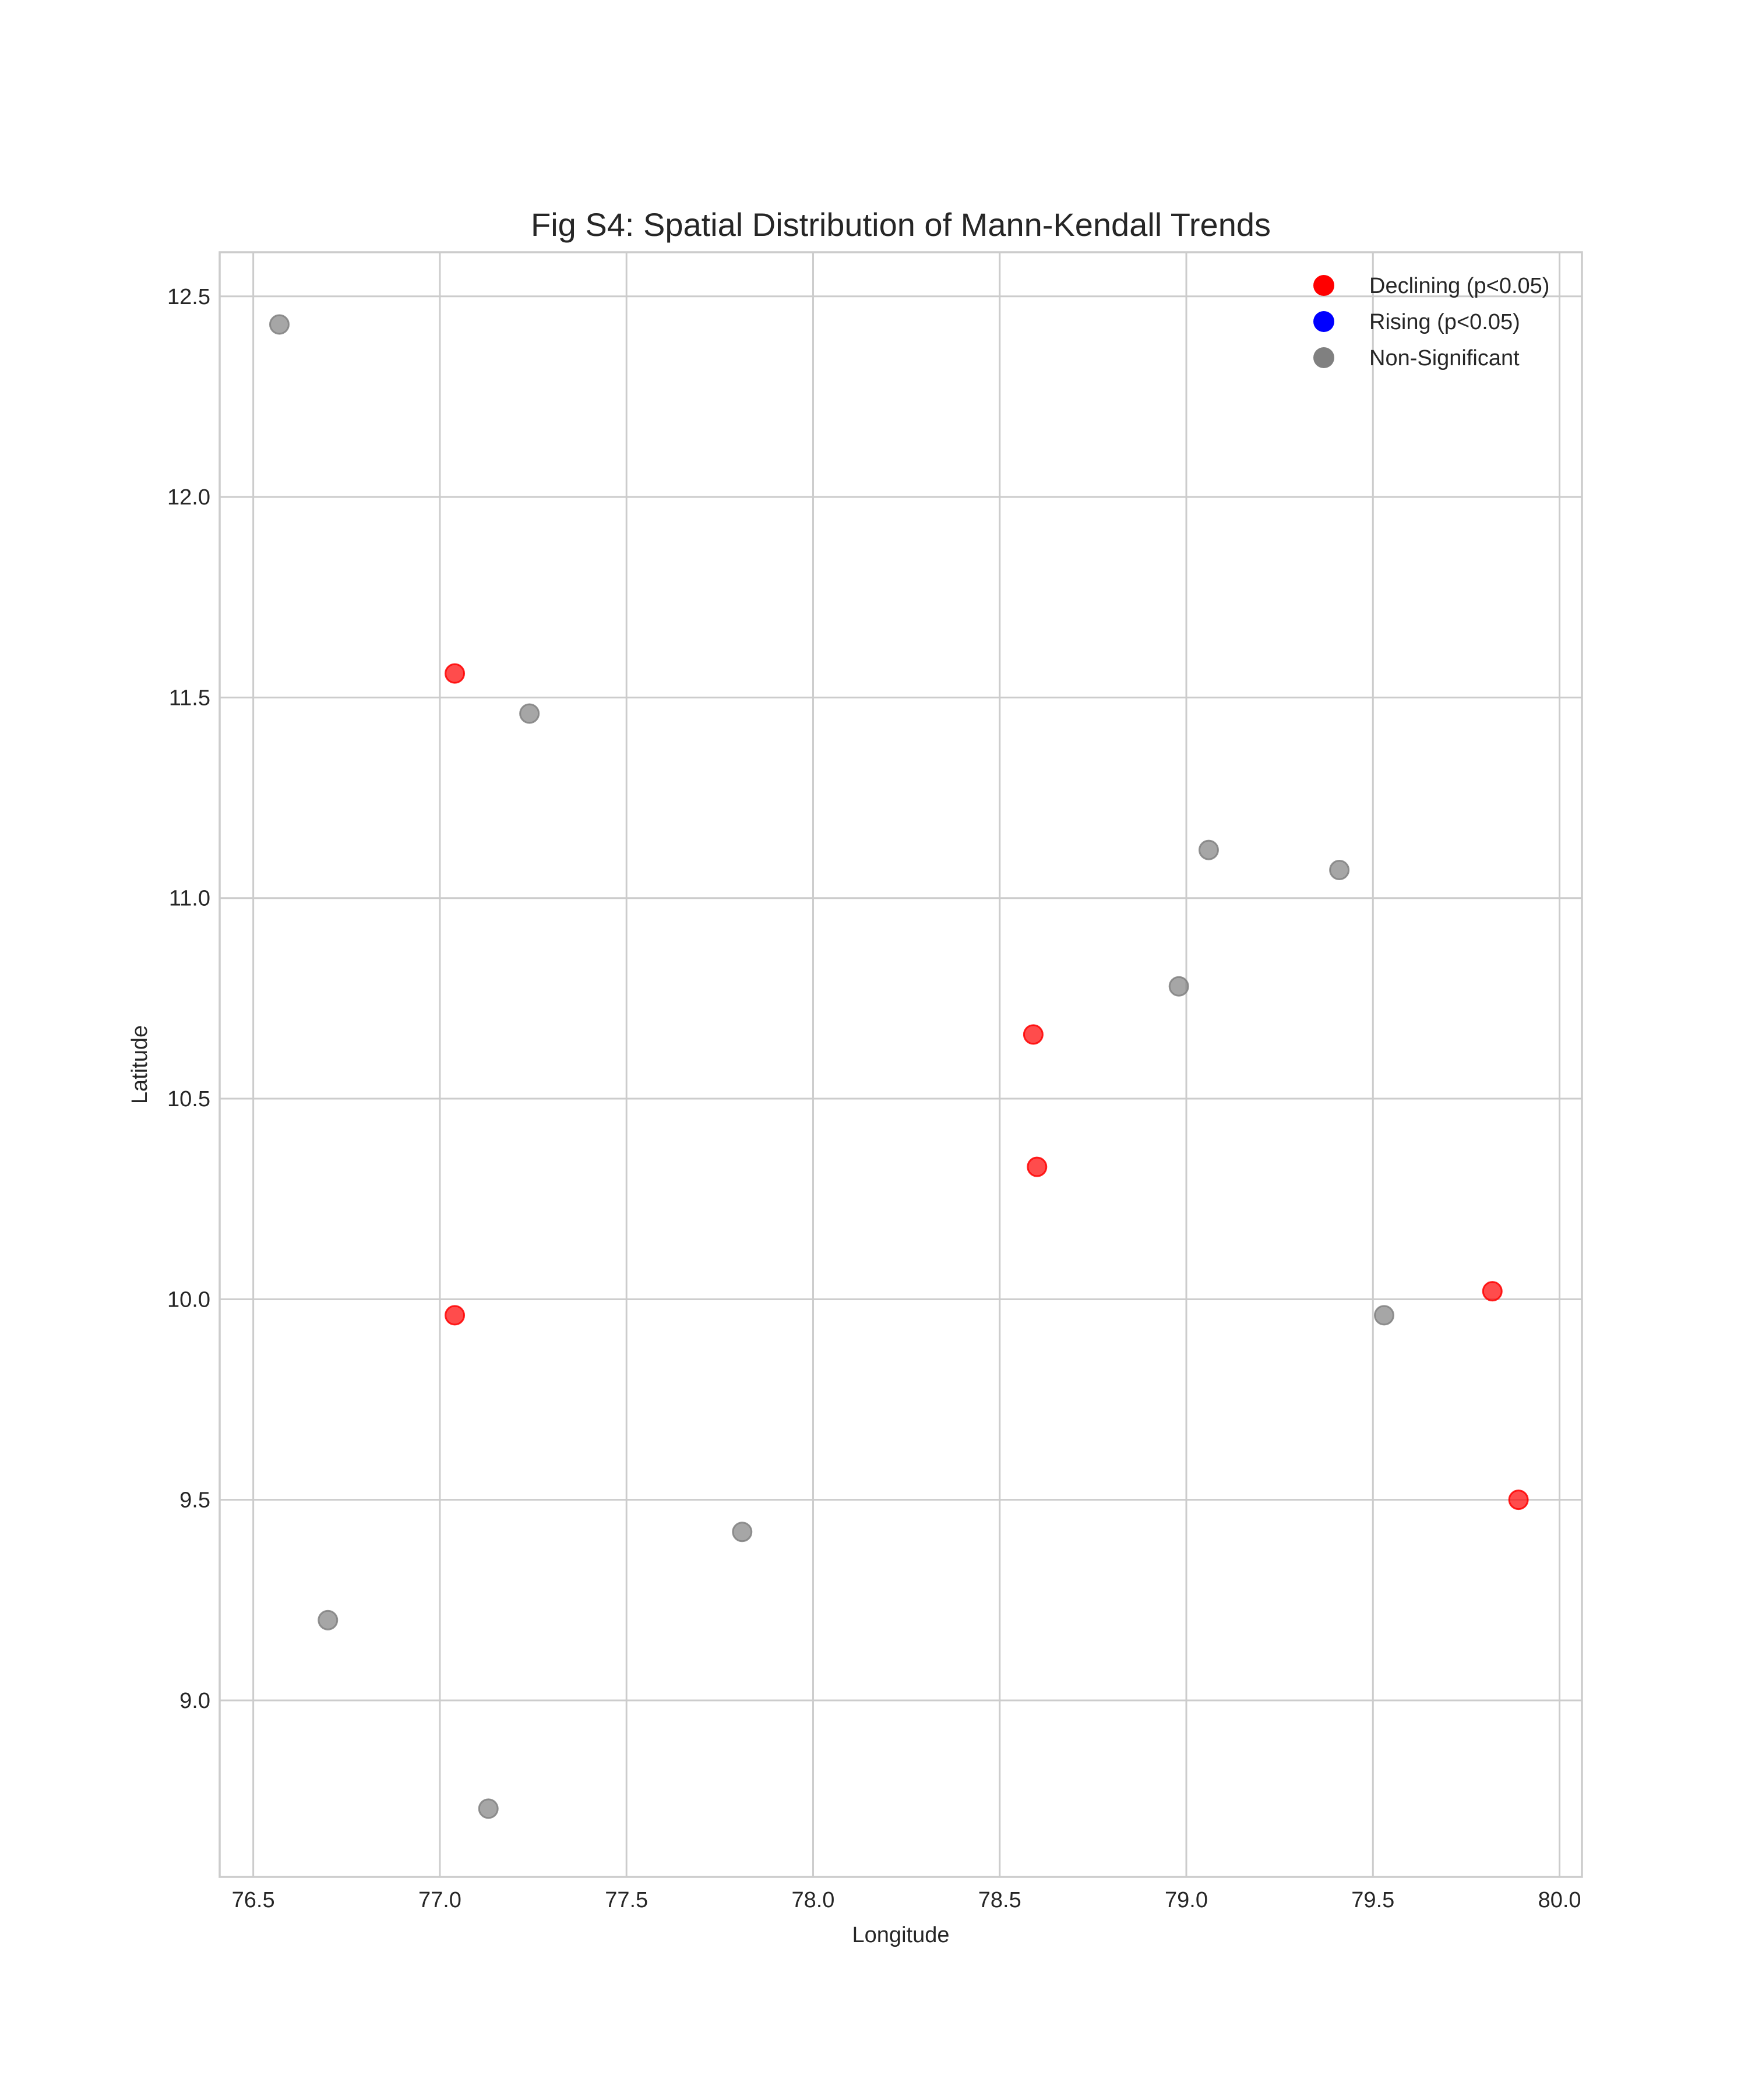  What do you see at coordinates (140, 1064) in the screenshot?
I see `y-axis-label: Latitude` at bounding box center [140, 1064].